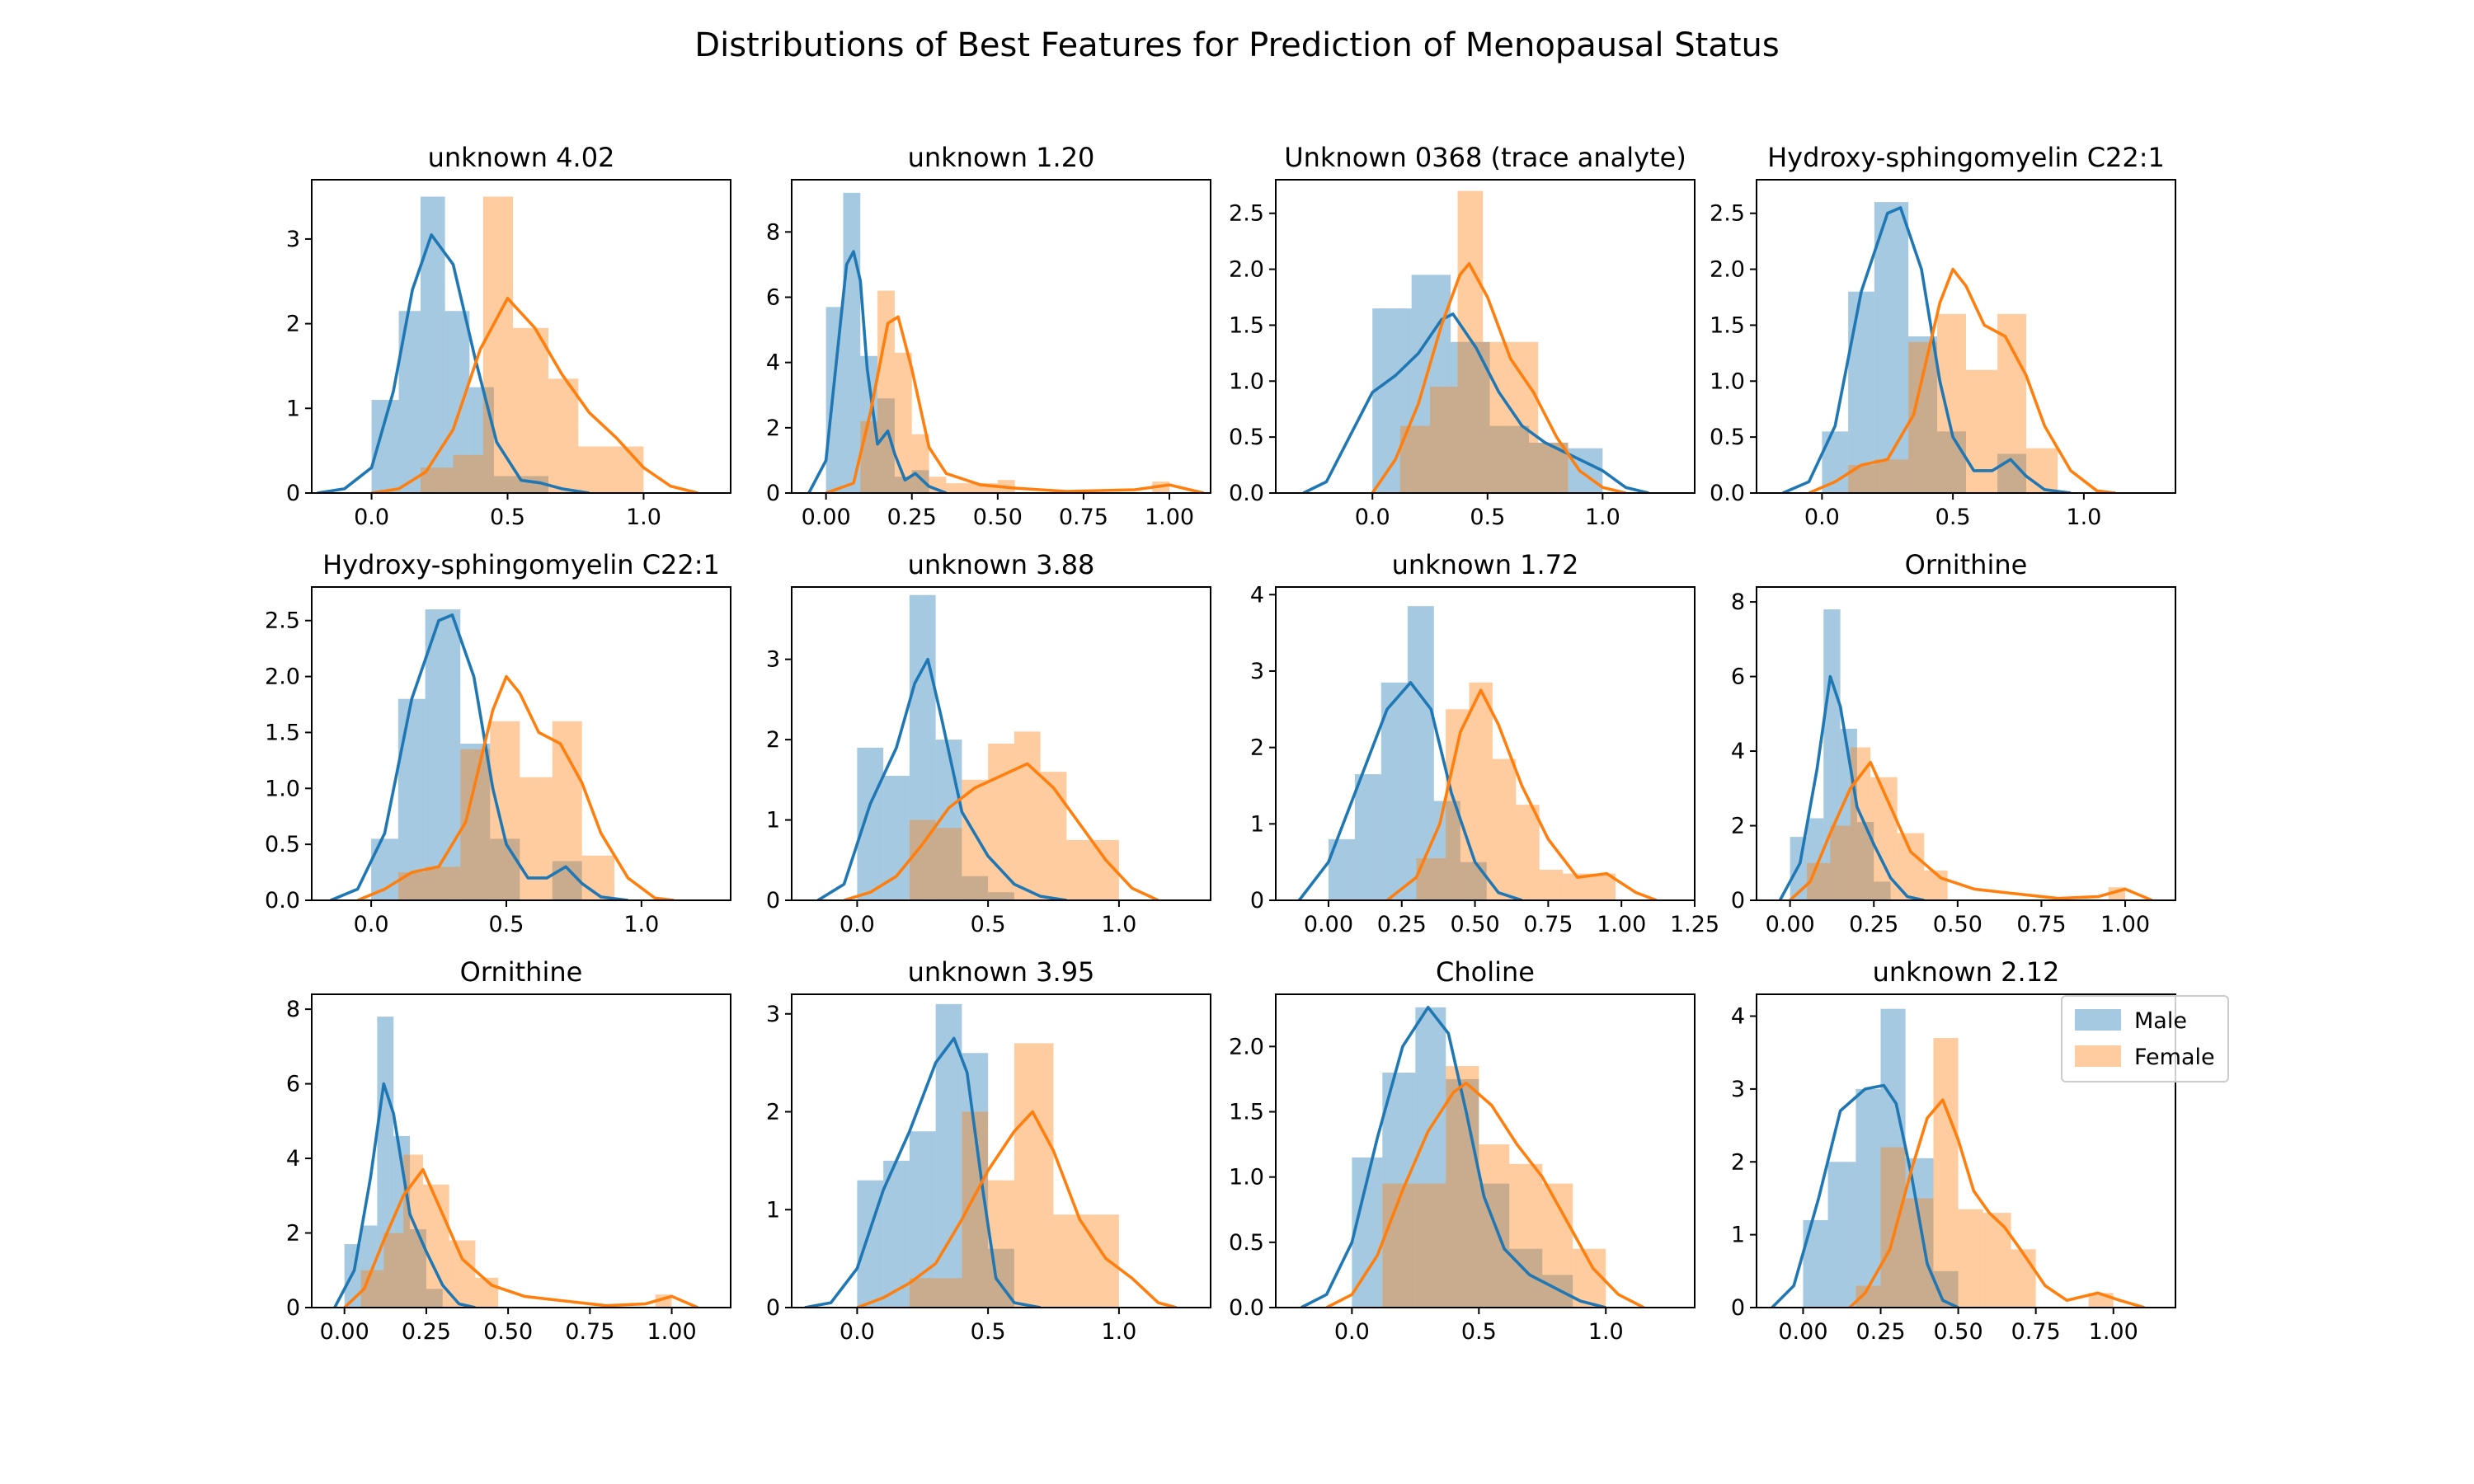 The height and width of the screenshot is (1484, 2474). What do you see at coordinates (1001, 157) in the screenshot?
I see `subplot-title: unknown 1.20` at bounding box center [1001, 157].